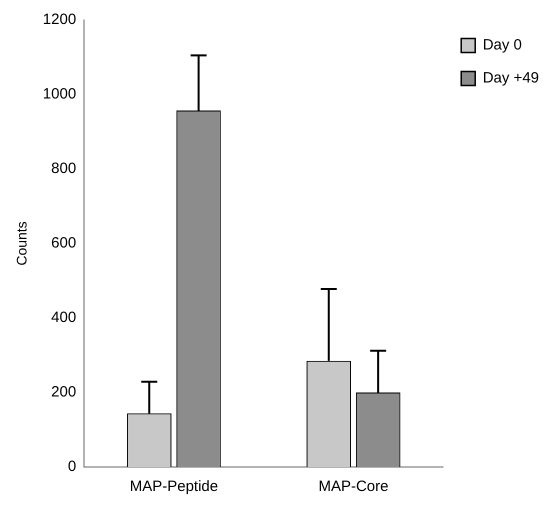  Describe the element at coordinates (63, 317) in the screenshot. I see `y-tick-label: 400` at that location.